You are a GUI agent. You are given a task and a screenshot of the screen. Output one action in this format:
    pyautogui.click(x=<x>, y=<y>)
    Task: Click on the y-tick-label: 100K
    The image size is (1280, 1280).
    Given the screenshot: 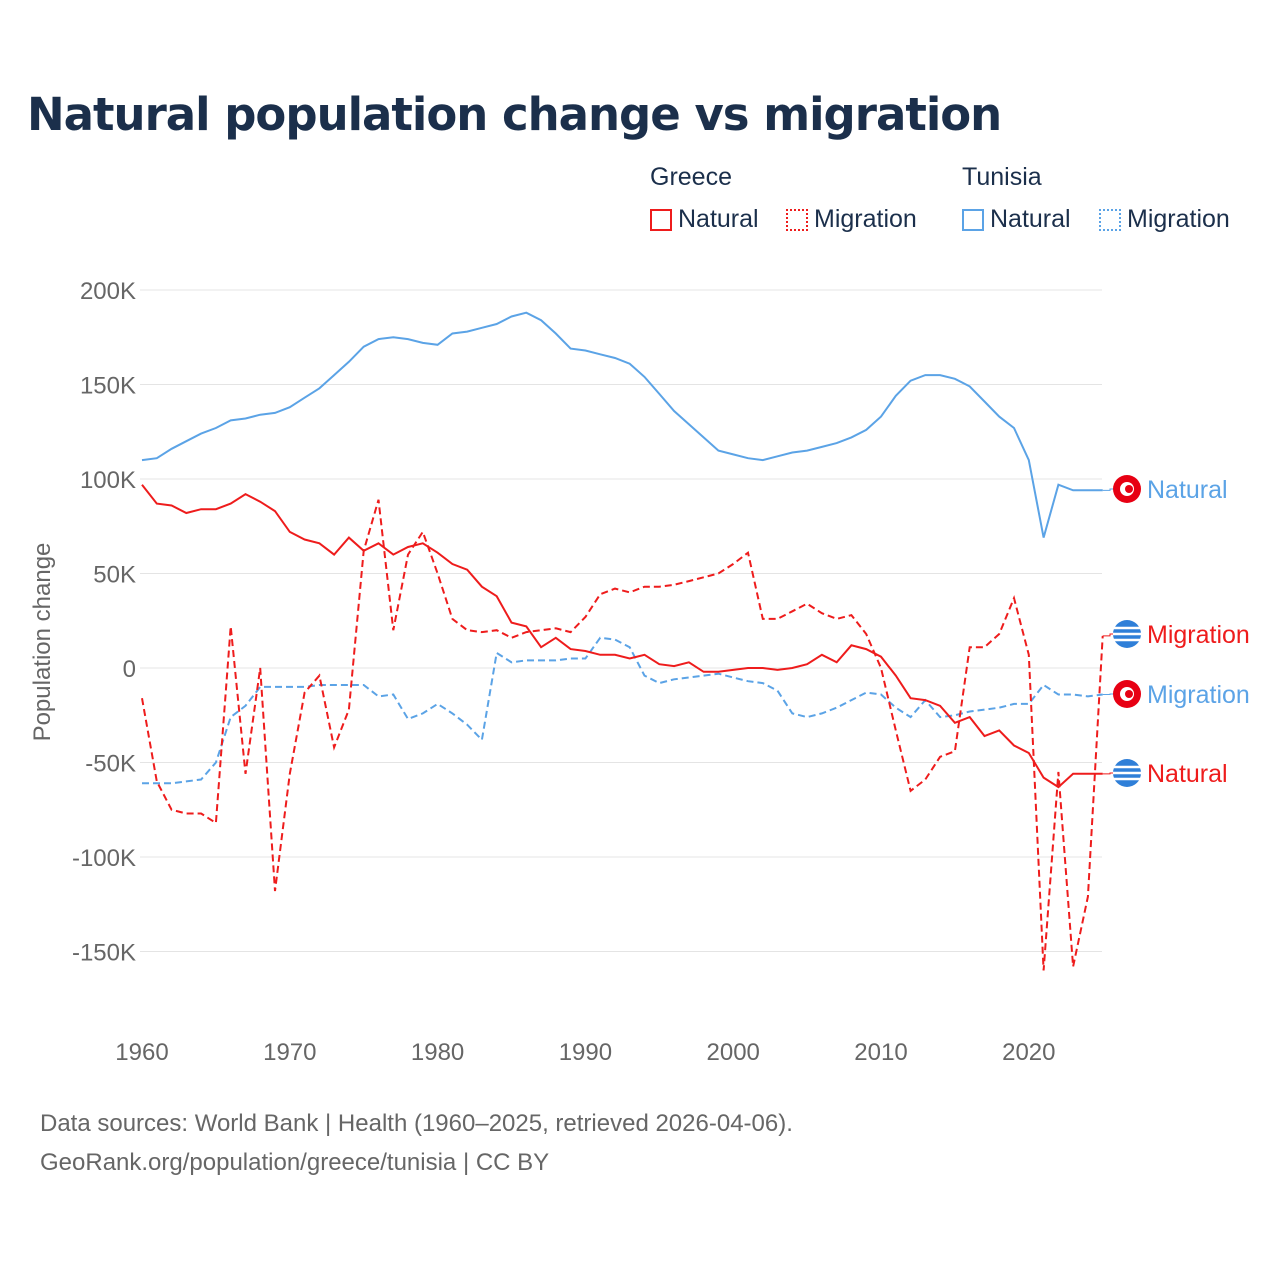 What is the action you would take?
    pyautogui.click(x=108, y=480)
    